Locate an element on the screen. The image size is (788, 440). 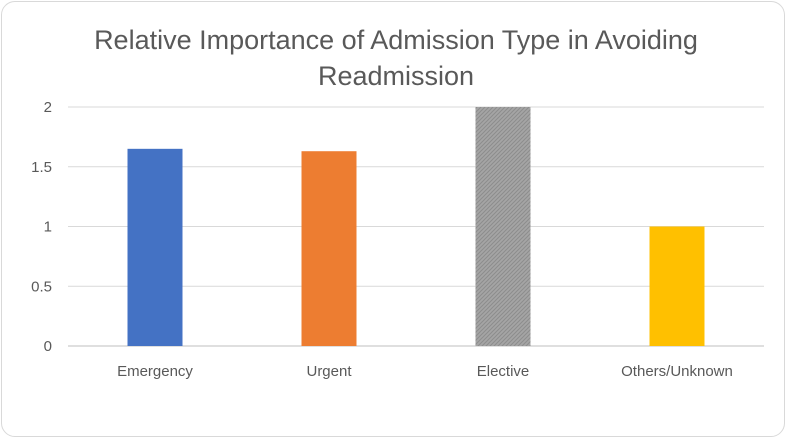
y-tick-label: 0.5 is located at coordinates (41, 286).